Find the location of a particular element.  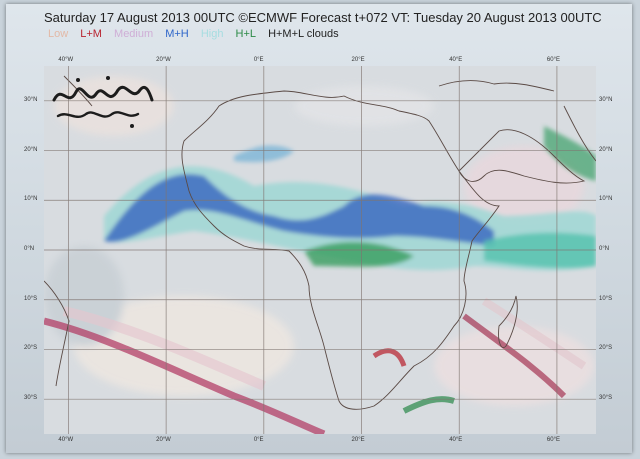

lat-tick-left: 20°S is located at coordinates (31, 348).